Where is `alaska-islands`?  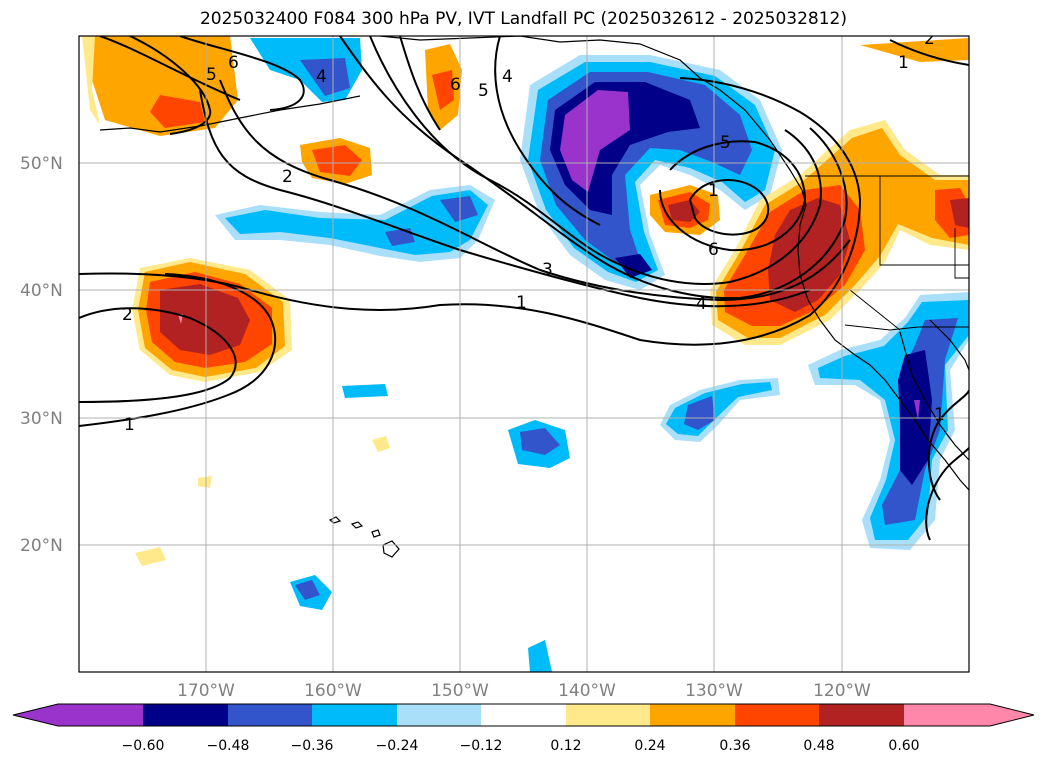 alaska-islands is located at coordinates (230, 114).